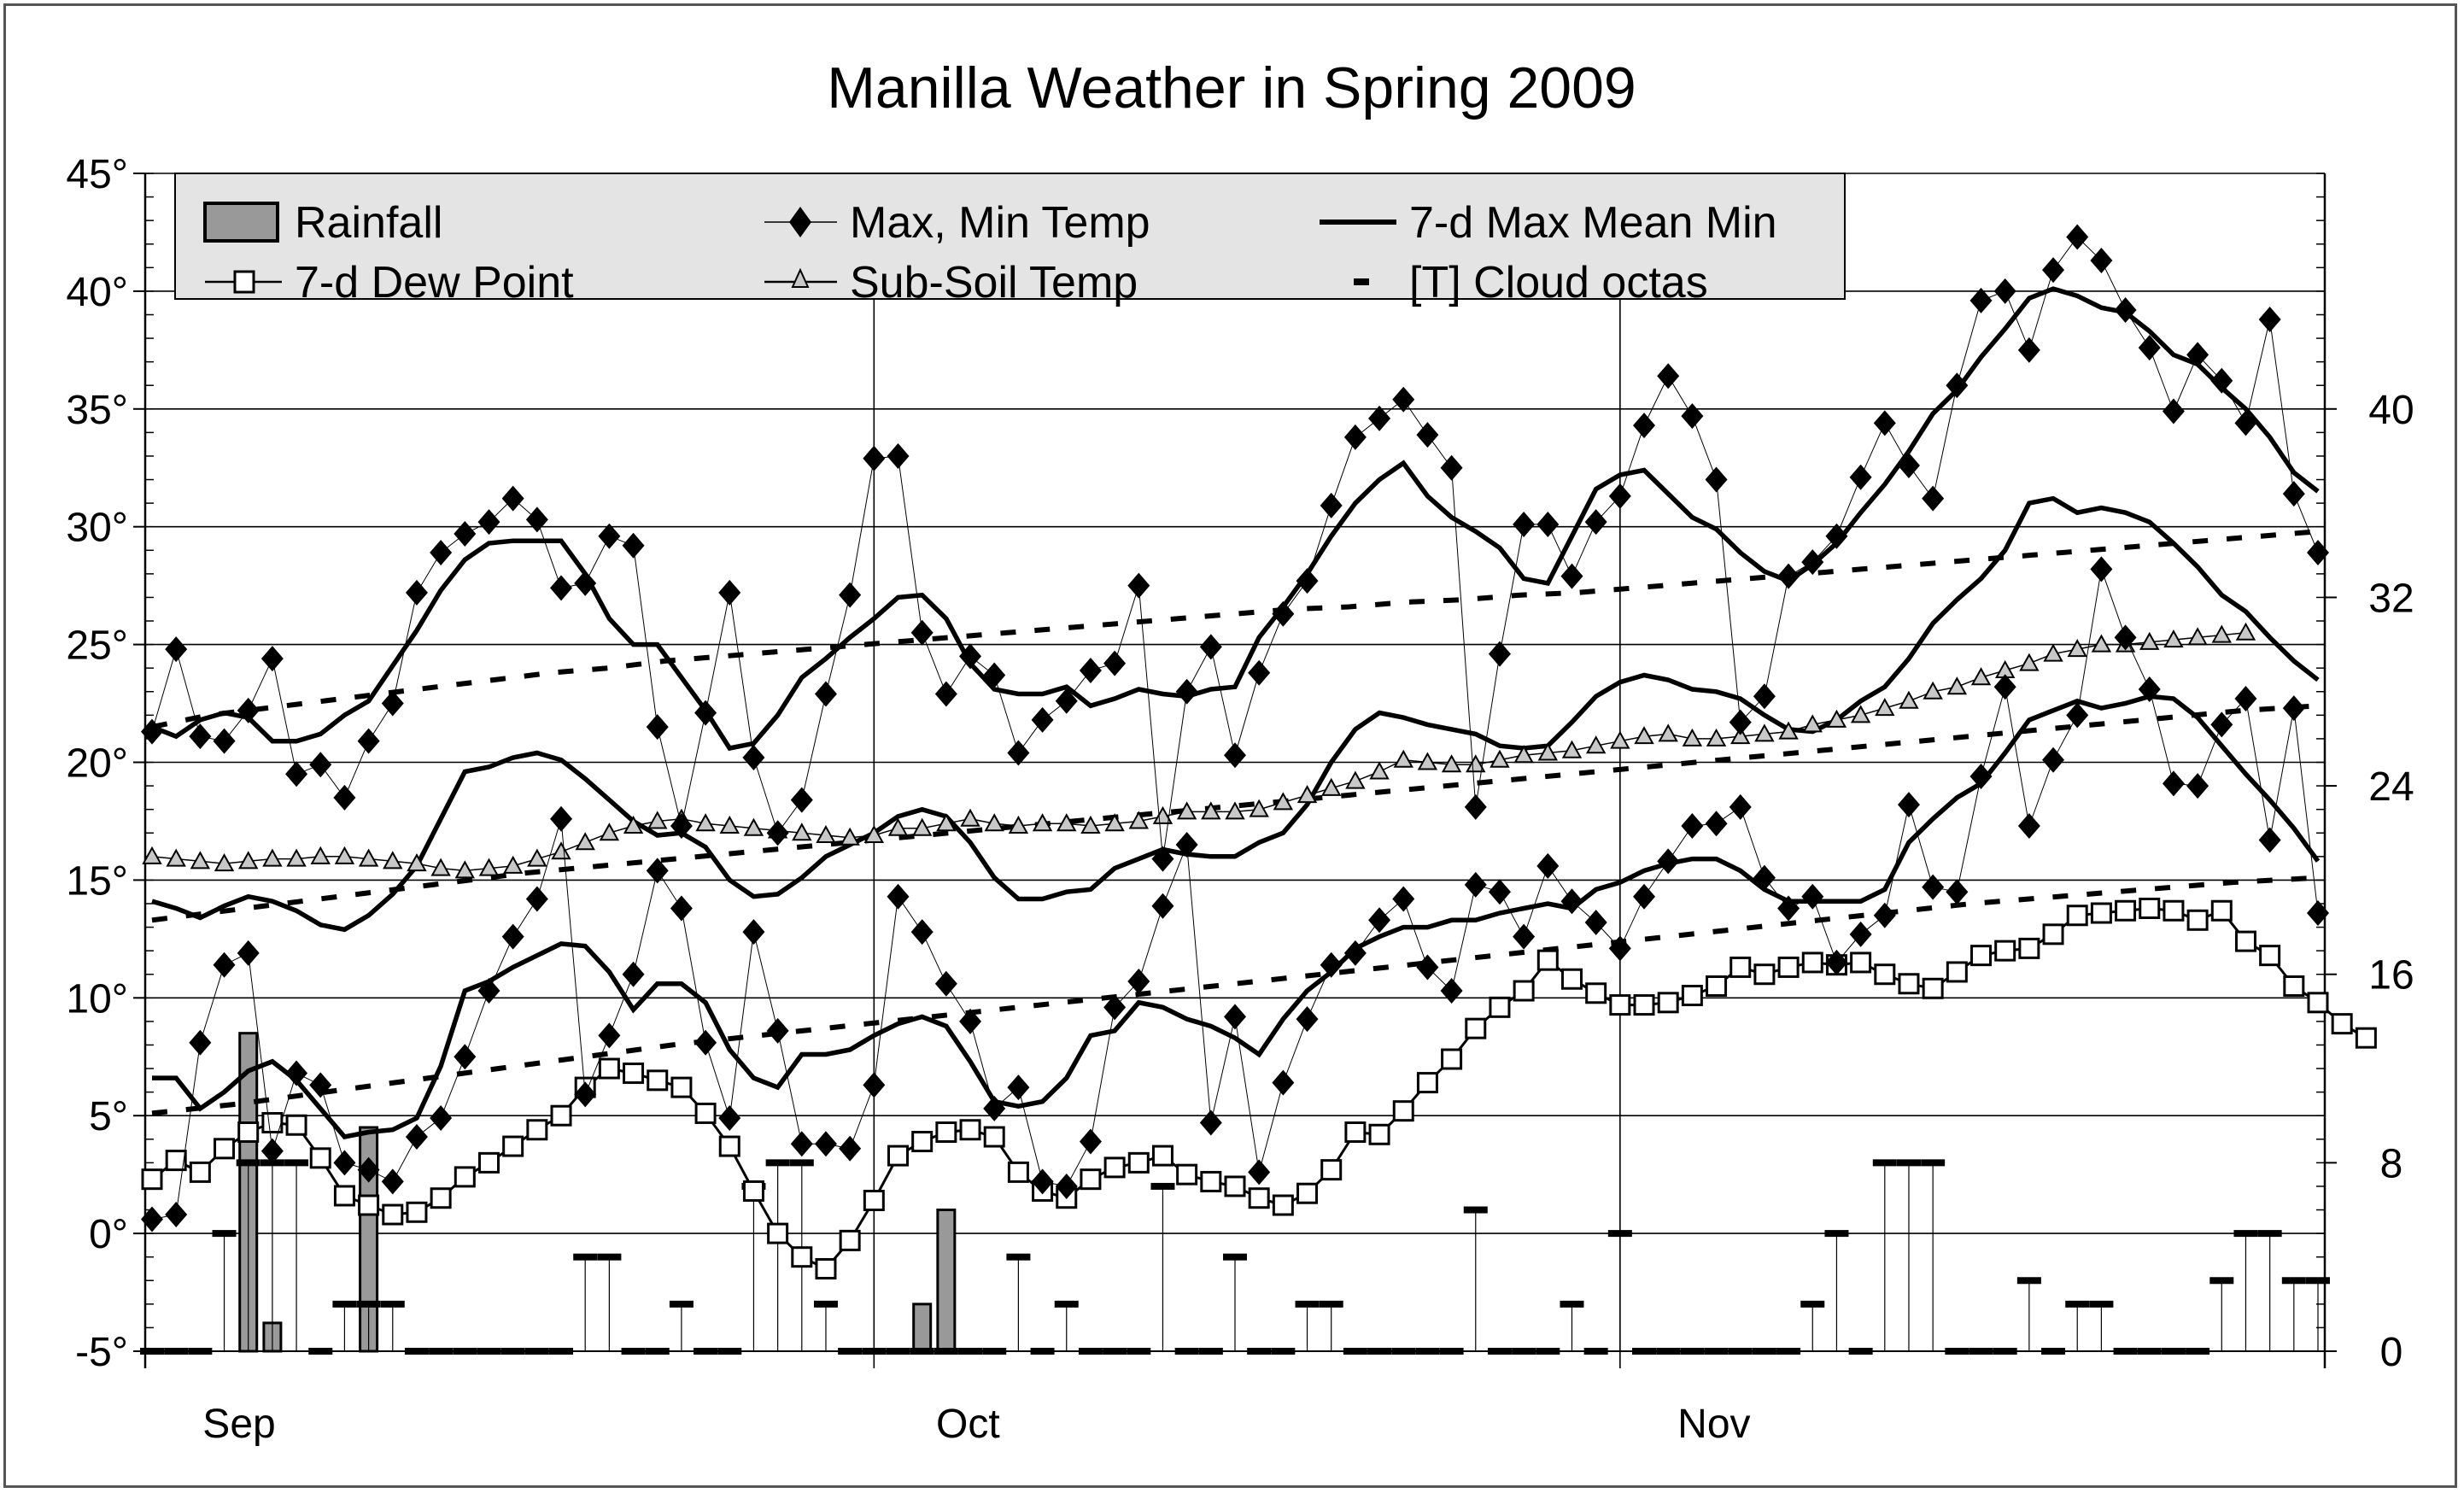 The height and width of the screenshot is (1493, 2464). I want to click on rainfall-bars, so click(597, 1192).